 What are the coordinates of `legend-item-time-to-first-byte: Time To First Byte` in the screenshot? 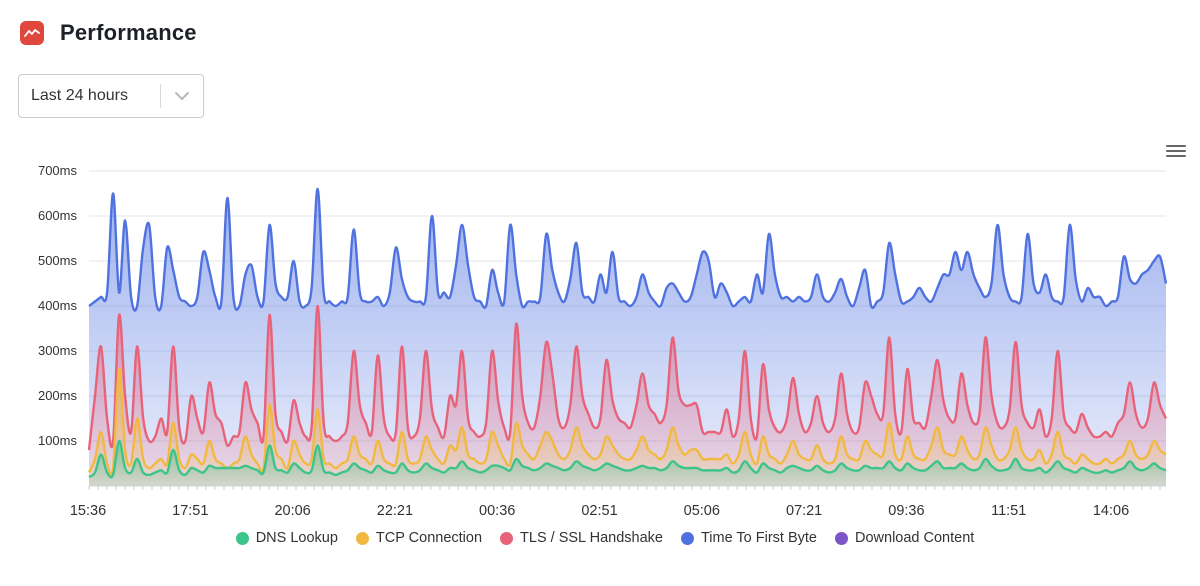 It's located at (748, 538).